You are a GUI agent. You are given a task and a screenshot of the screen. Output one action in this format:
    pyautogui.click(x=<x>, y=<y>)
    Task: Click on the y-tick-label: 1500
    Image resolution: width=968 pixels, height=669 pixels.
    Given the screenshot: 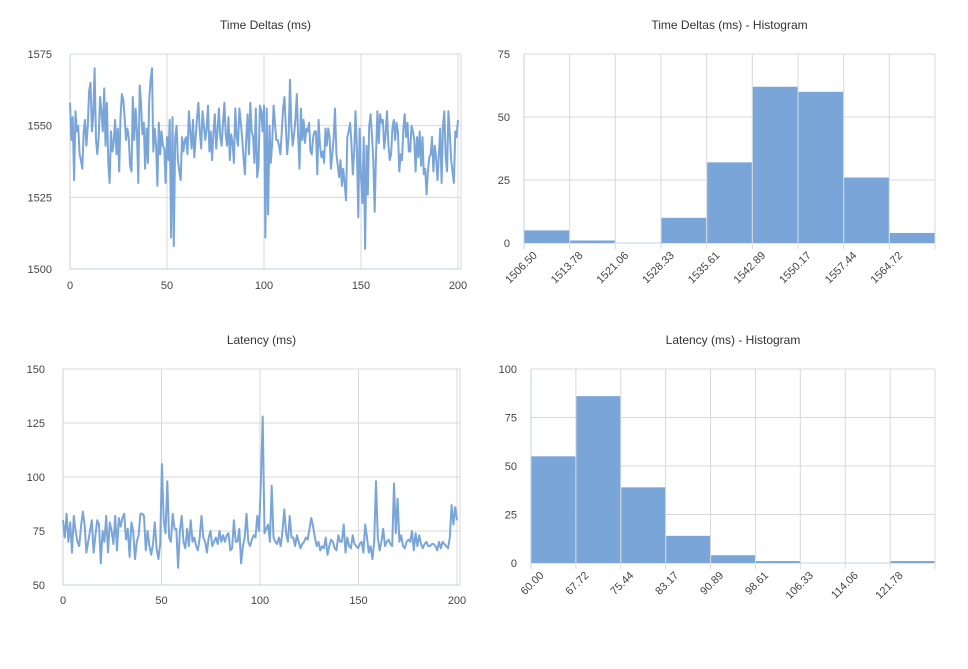 What is the action you would take?
    pyautogui.click(x=40, y=270)
    